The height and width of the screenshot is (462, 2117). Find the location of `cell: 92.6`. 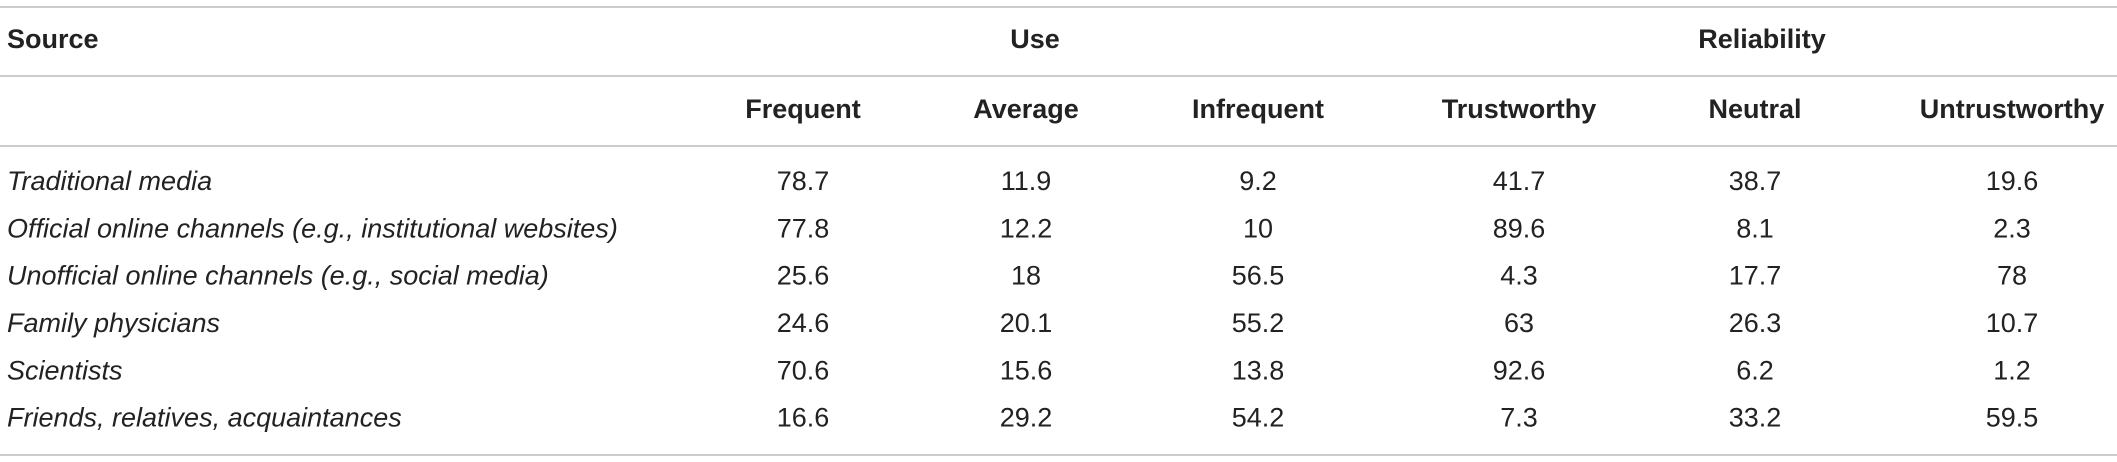

cell: 92.6 is located at coordinates (1519, 370).